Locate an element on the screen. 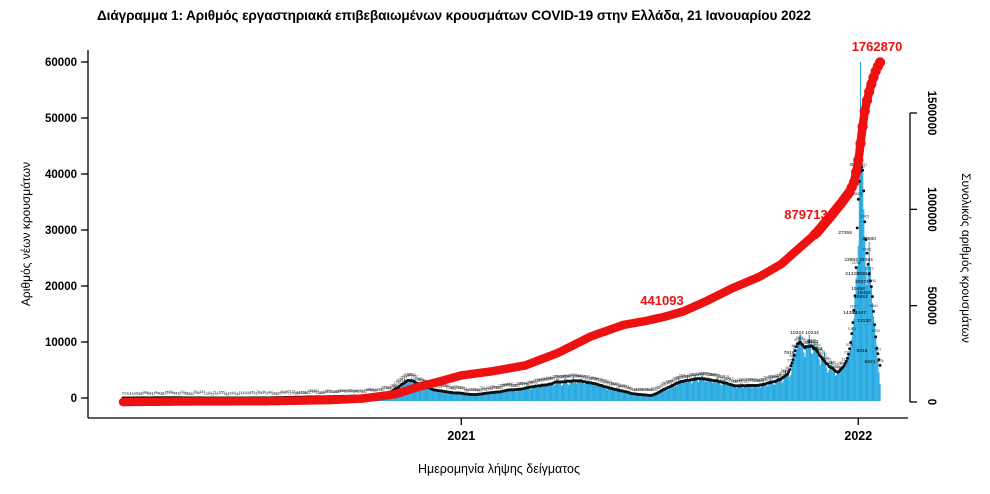  svg-text: 2886 is located at coordinates (414, 377).